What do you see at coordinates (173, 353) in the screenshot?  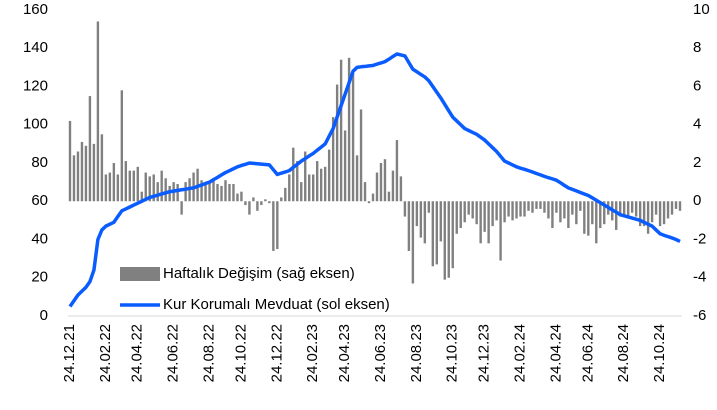 I see `x-tick-label: 24.06.22` at bounding box center [173, 353].